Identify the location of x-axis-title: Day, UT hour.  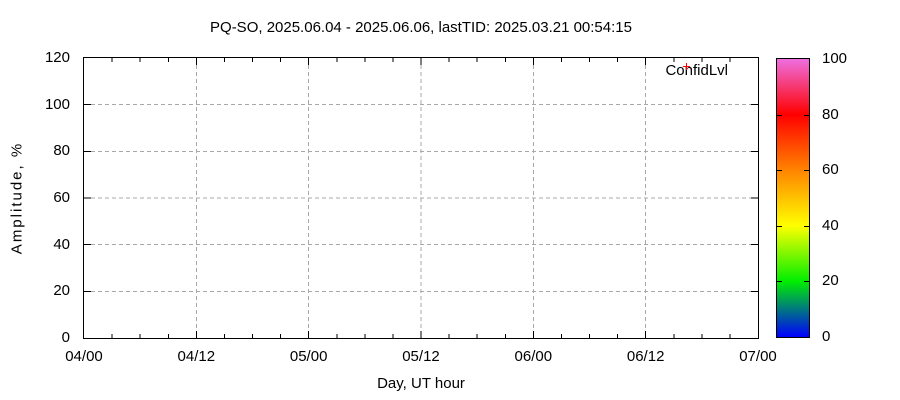
(421, 383).